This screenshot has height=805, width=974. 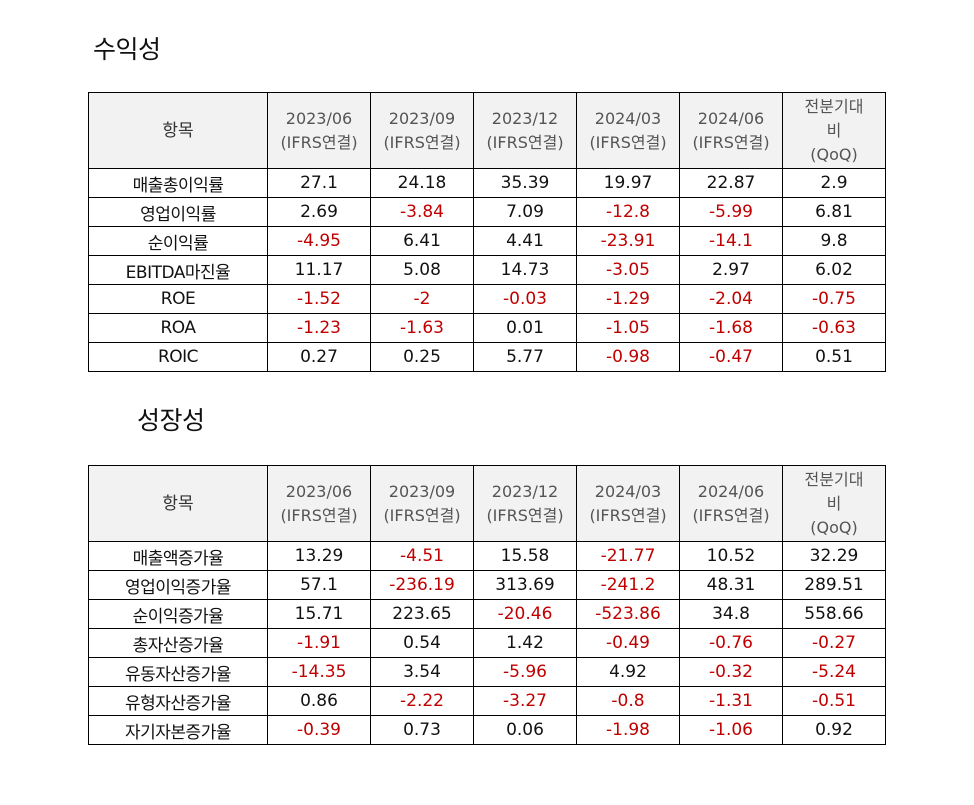 What do you see at coordinates (525, 357) in the screenshot?
I see `value-cell: 5.77` at bounding box center [525, 357].